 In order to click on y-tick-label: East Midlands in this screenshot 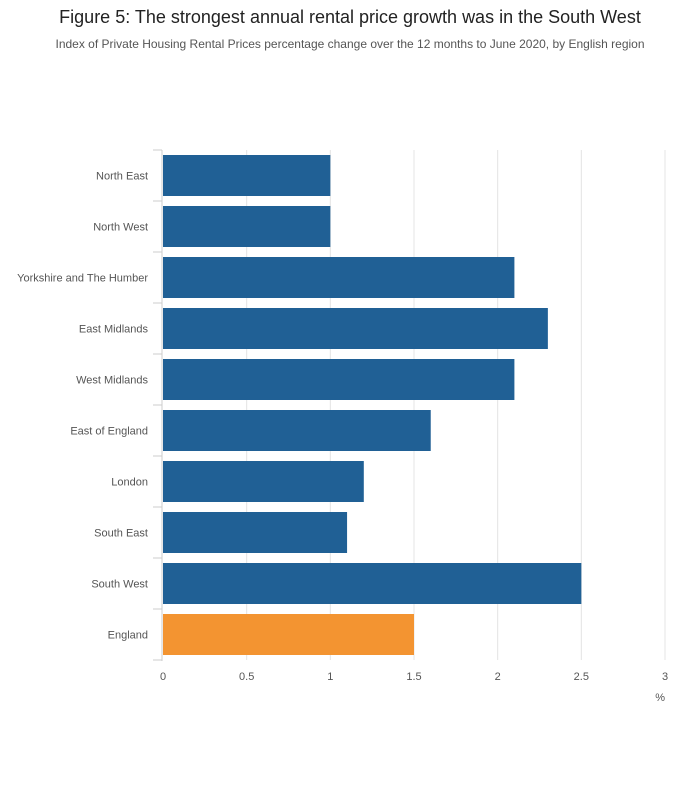, I will do `click(114, 330)`.